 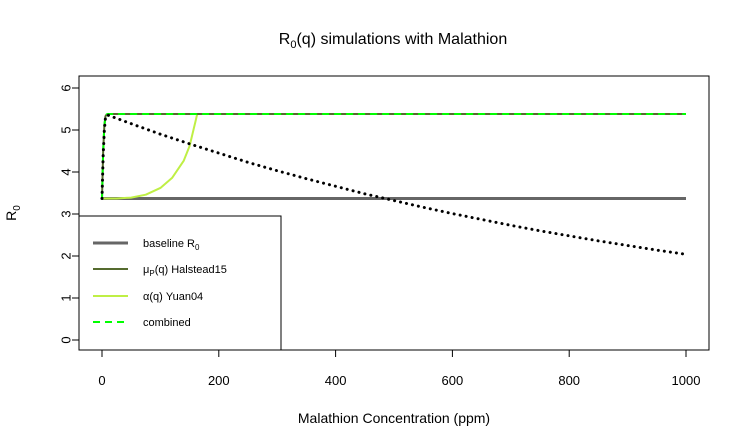 What do you see at coordinates (101, 380) in the screenshot?
I see `x-tick-label: 0` at bounding box center [101, 380].